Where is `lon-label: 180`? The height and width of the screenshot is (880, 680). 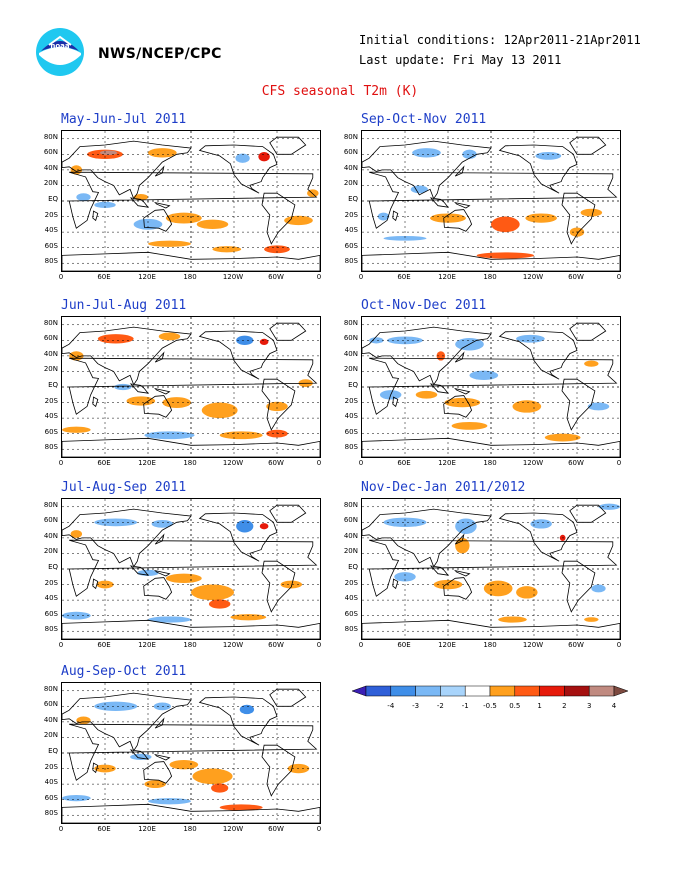 lon-label: 180 is located at coordinates (190, 645).